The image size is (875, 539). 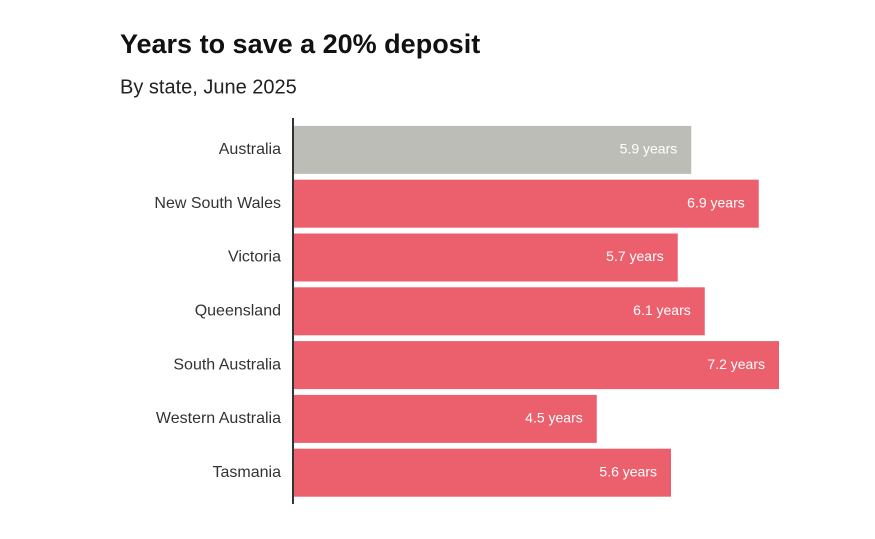 I want to click on category-label: Western Australia, so click(x=218, y=418).